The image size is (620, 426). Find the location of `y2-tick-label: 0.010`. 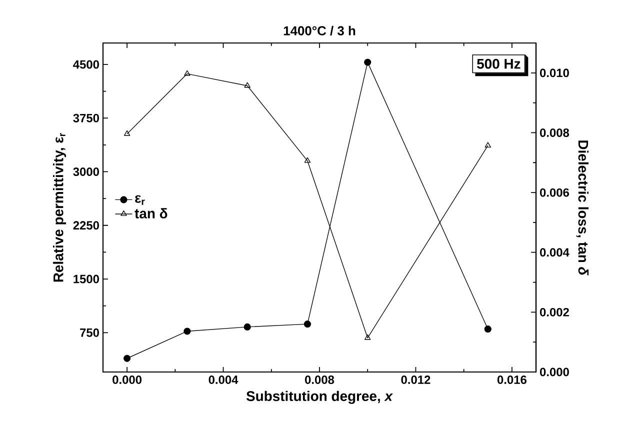

y2-tick-label: 0.010 is located at coordinates (554, 73).